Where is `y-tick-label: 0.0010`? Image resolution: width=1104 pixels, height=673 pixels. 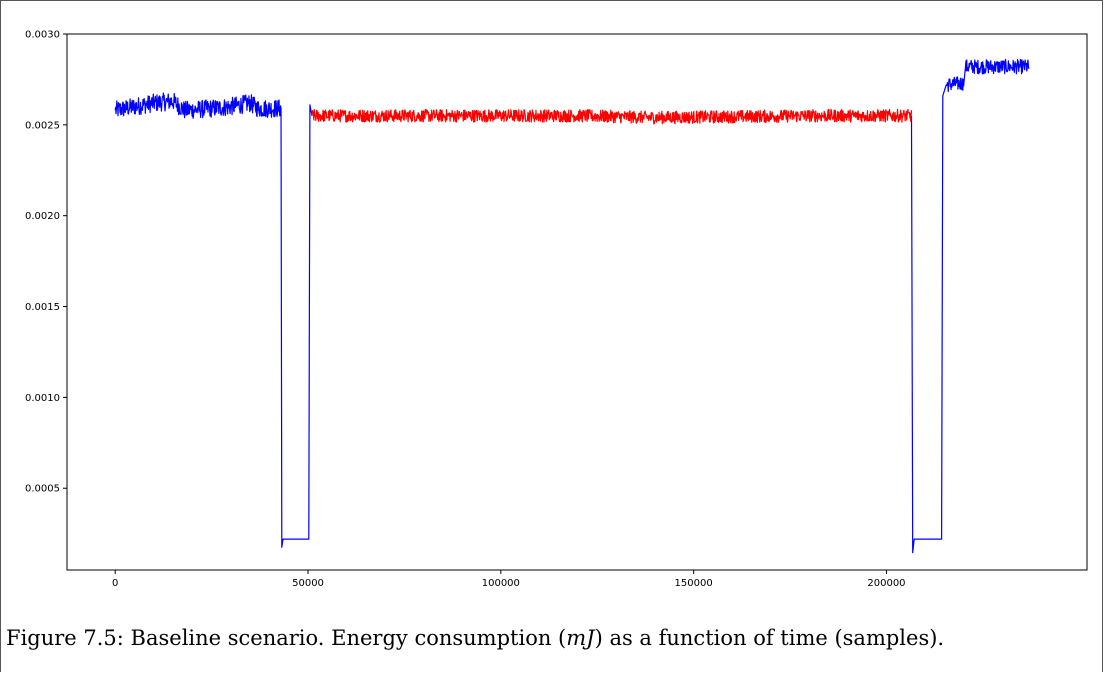
y-tick-label: 0.0010 is located at coordinates (42, 398).